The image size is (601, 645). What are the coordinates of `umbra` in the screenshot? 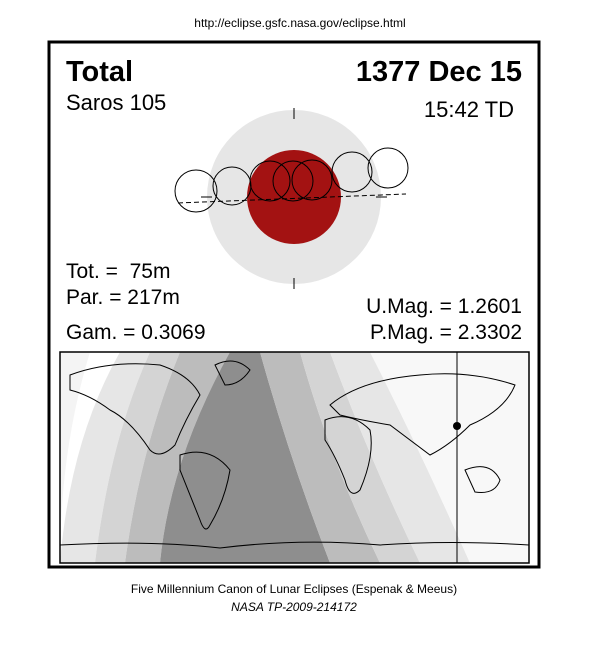 It's located at (294, 197).